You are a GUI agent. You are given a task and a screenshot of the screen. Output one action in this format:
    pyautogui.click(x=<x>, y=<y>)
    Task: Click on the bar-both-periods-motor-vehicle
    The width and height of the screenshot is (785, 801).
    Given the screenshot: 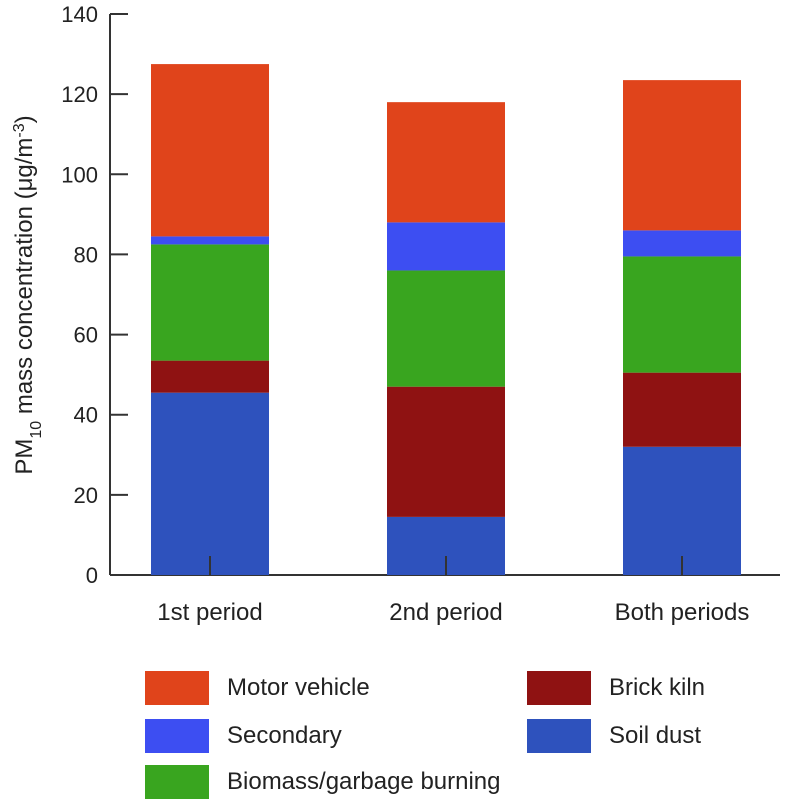 What is the action you would take?
    pyautogui.click(x=682, y=155)
    